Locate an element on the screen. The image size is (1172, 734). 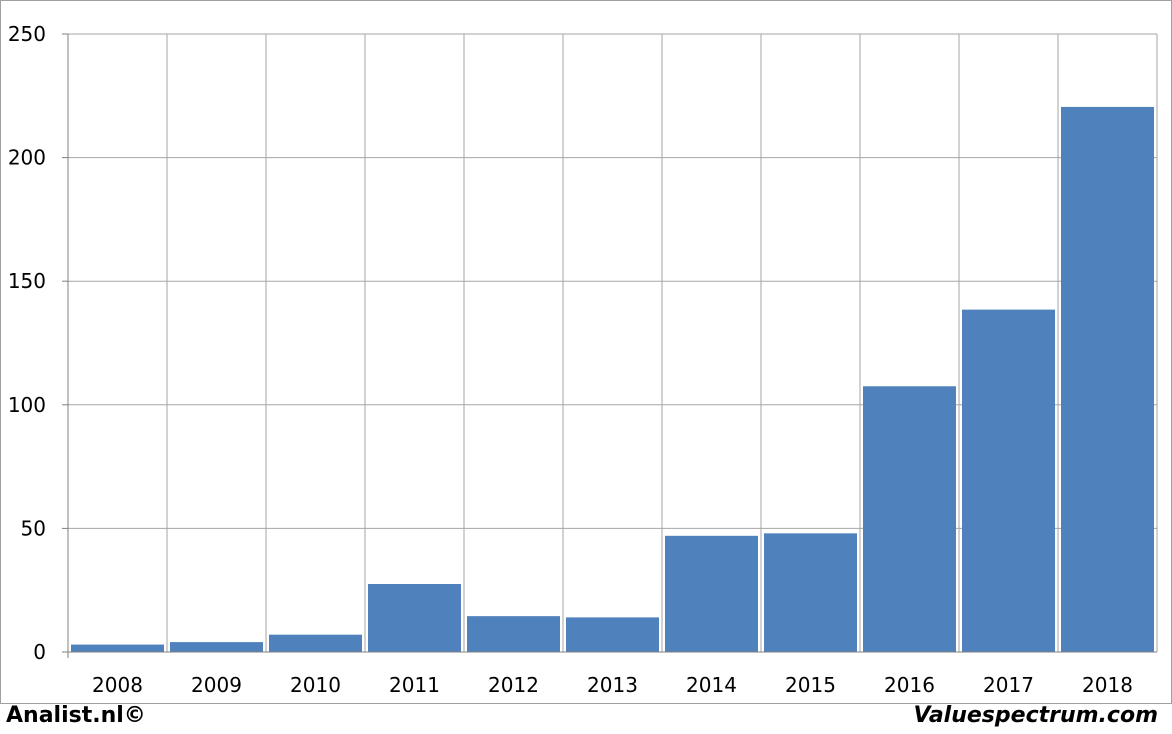
bar-2016 is located at coordinates (909, 519).